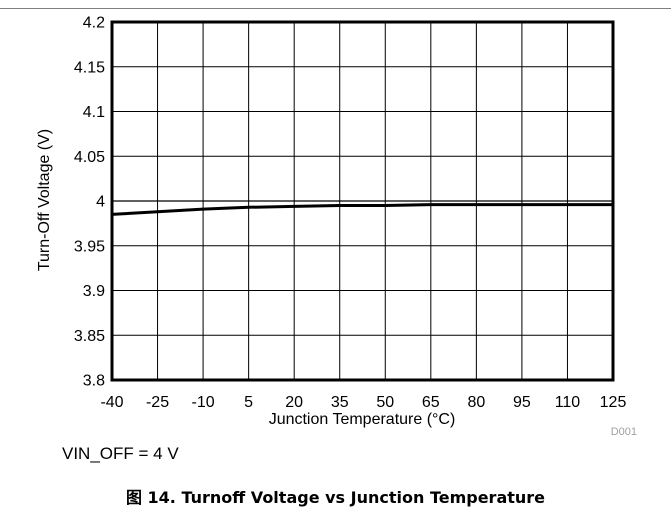 This screenshot has height=514, width=671. I want to click on x-tick-label: 20, so click(294, 402).